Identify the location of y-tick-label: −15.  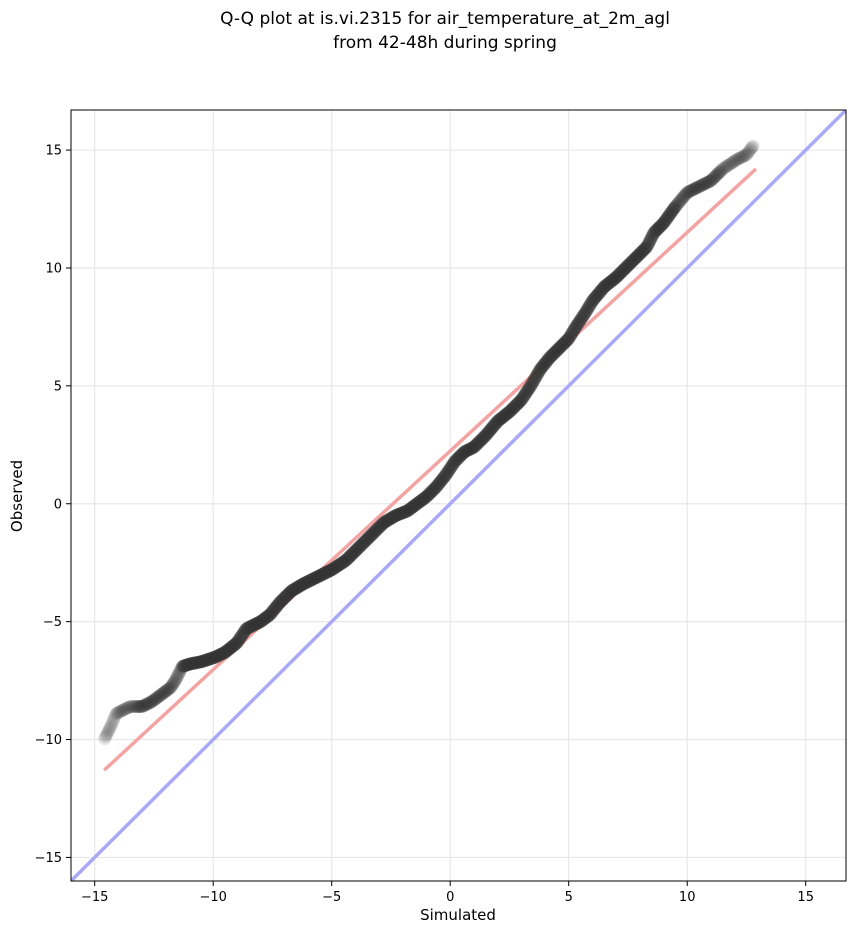
(48, 858).